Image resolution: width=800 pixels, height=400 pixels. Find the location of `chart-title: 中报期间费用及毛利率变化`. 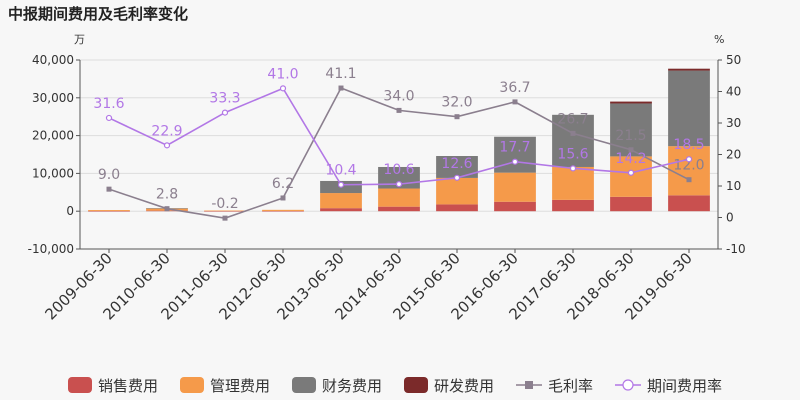

chart-title: 中报期间费用及毛利率变化 is located at coordinates (98, 14).